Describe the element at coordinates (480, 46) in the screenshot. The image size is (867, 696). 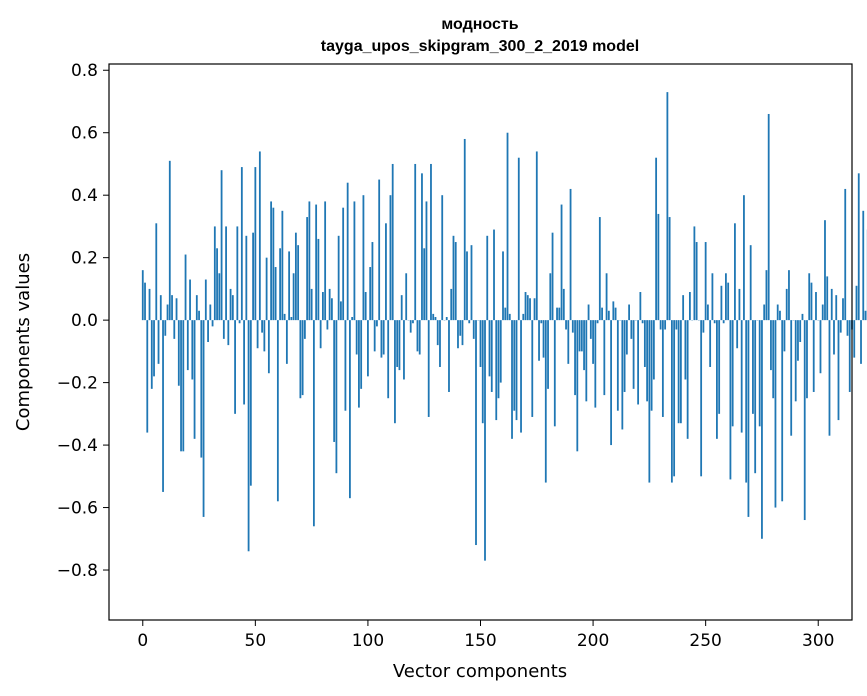
I see `chart-title-line2: tayga_upos_skipgram_300_2_2019 model` at that location.